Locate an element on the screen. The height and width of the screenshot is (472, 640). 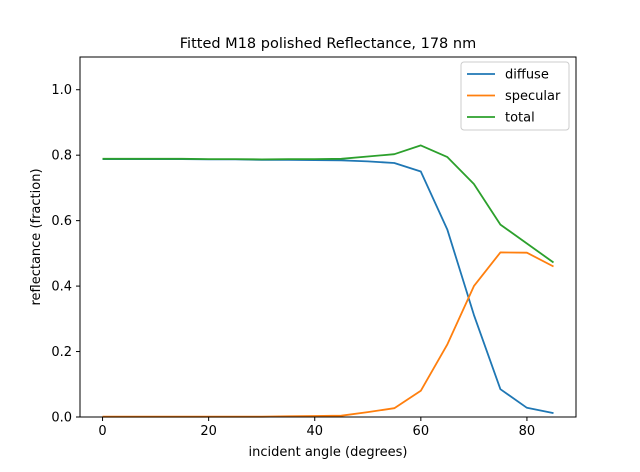
legend-label-specular: specular is located at coordinates (533, 96).